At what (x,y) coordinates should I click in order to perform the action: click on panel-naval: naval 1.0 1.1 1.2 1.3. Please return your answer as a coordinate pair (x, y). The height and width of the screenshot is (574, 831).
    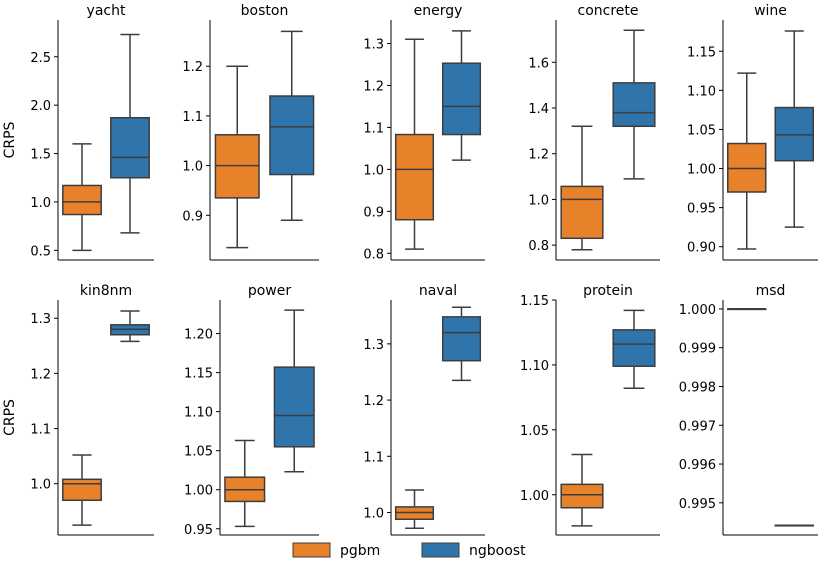
    Looking at the image, I should click on (424, 409).